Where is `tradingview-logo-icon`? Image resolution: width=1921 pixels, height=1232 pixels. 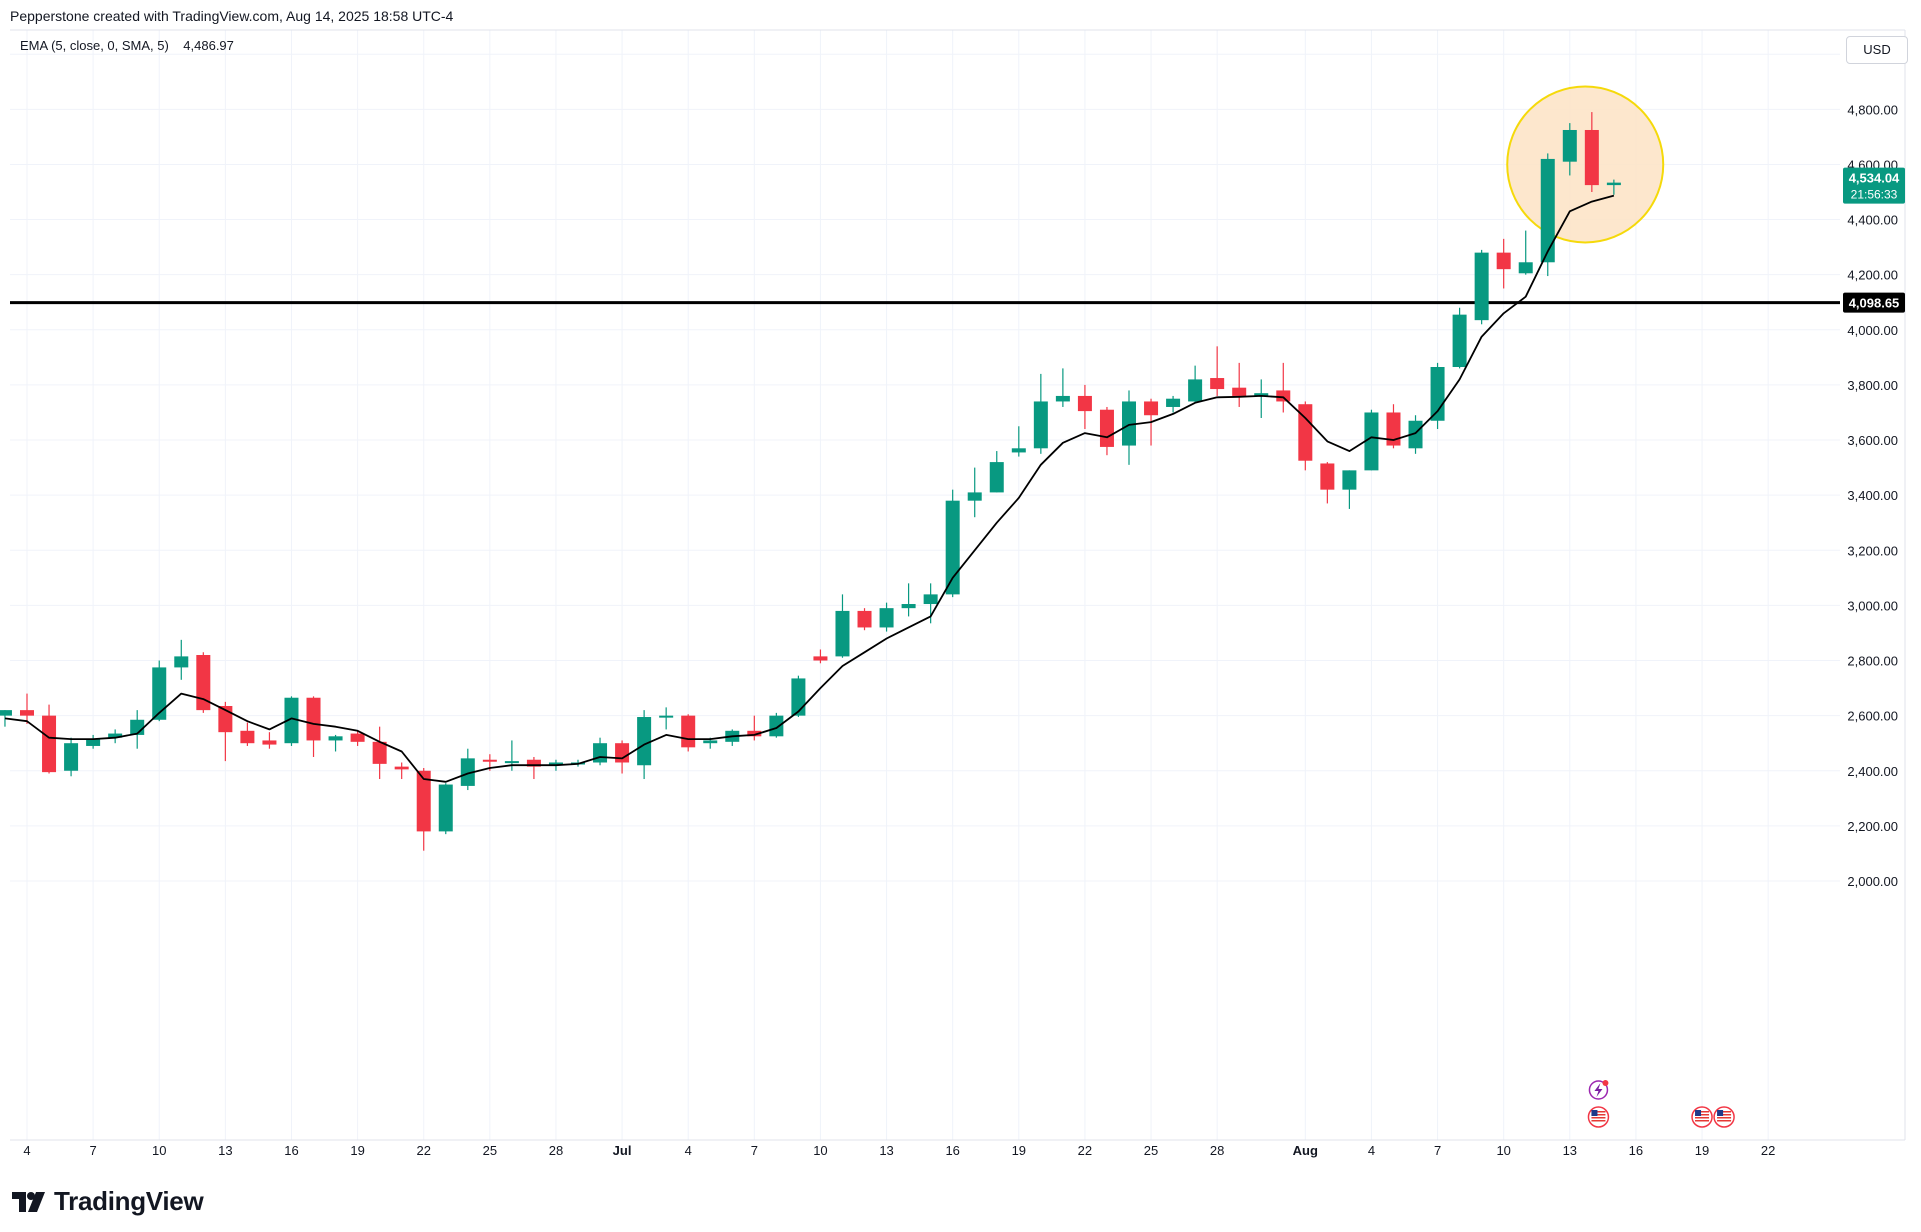 tradingview-logo-icon is located at coordinates (28, 1201).